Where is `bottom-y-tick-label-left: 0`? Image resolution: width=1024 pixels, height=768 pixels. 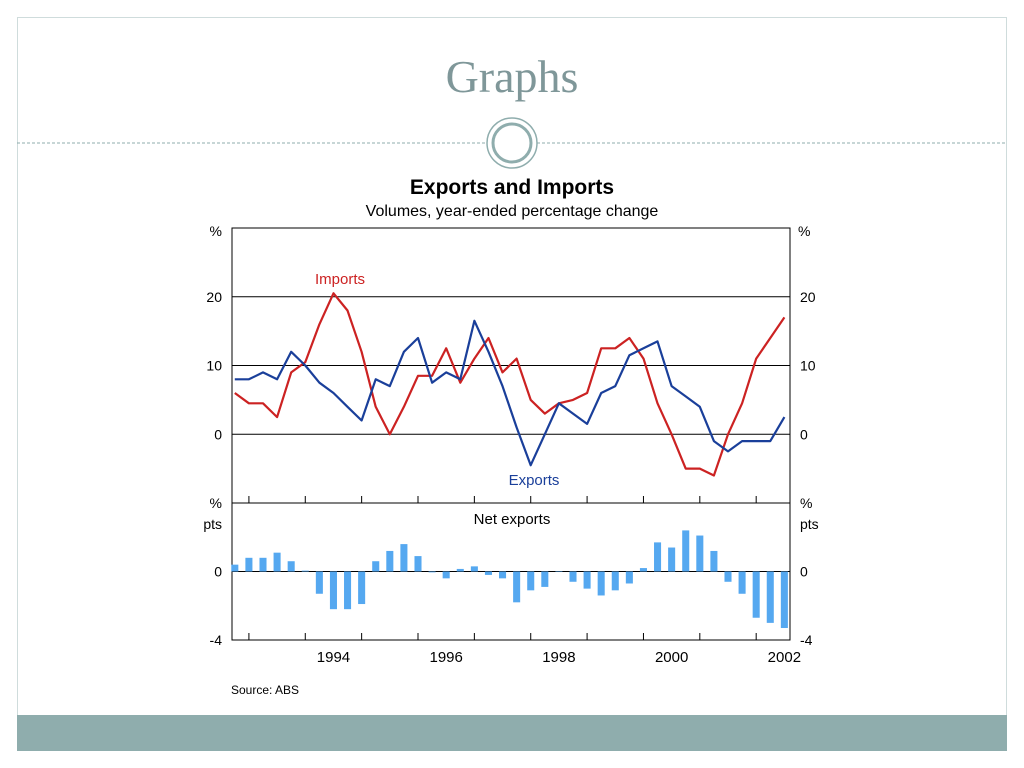
bottom-y-tick-label-left: 0 is located at coordinates (218, 572).